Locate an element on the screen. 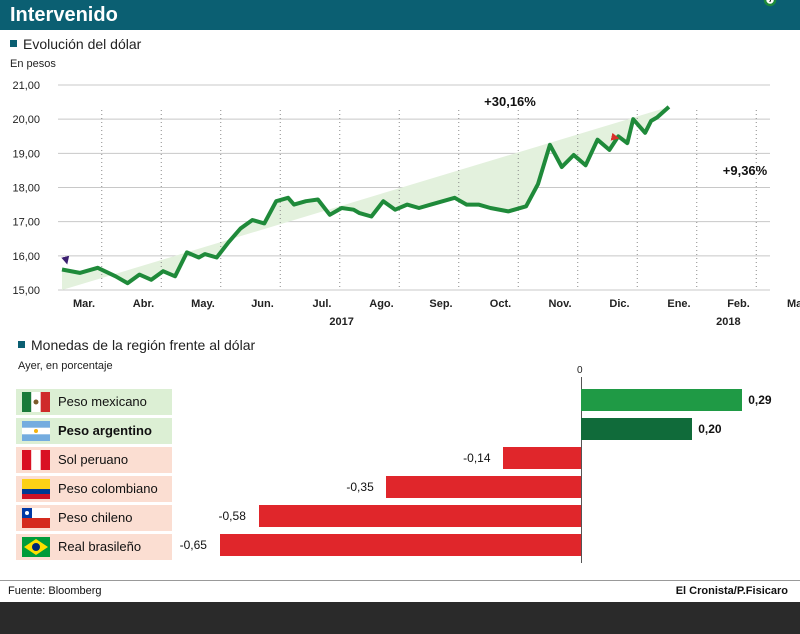 The height and width of the screenshot is (634, 800). peru-flag-icon is located at coordinates (36, 460).